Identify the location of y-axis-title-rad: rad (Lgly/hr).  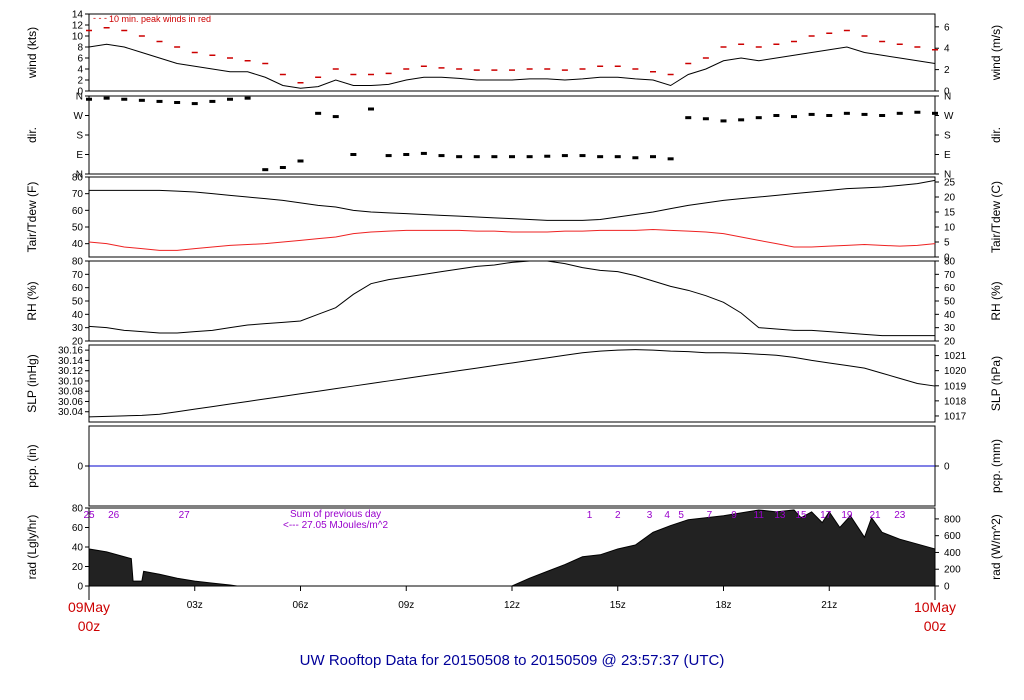
(32, 547).